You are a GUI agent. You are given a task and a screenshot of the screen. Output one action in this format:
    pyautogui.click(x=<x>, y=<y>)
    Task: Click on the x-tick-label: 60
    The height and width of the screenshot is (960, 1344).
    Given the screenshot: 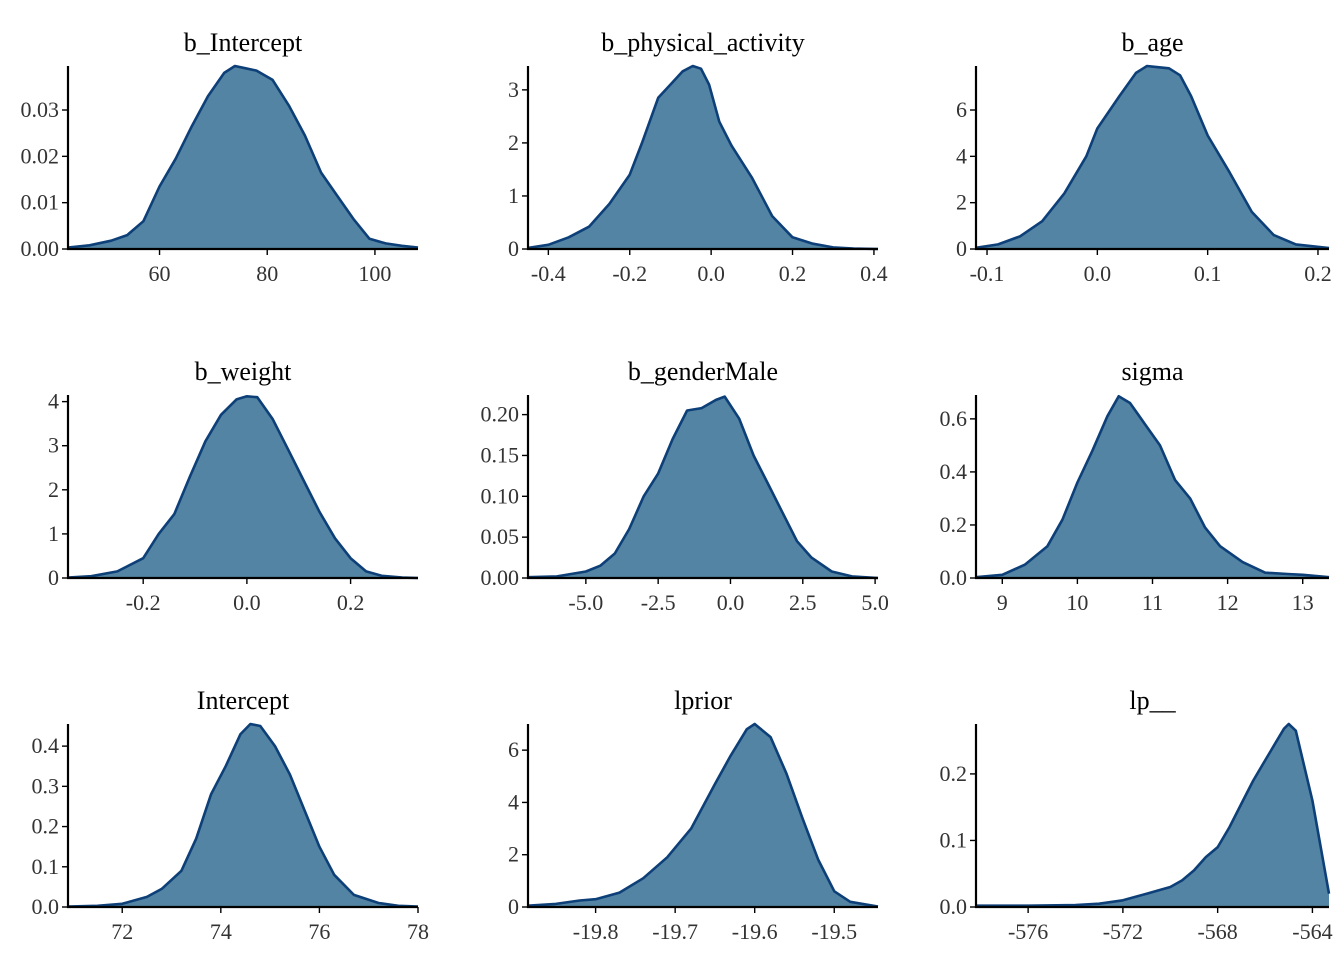 What is the action you would take?
    pyautogui.click(x=160, y=273)
    